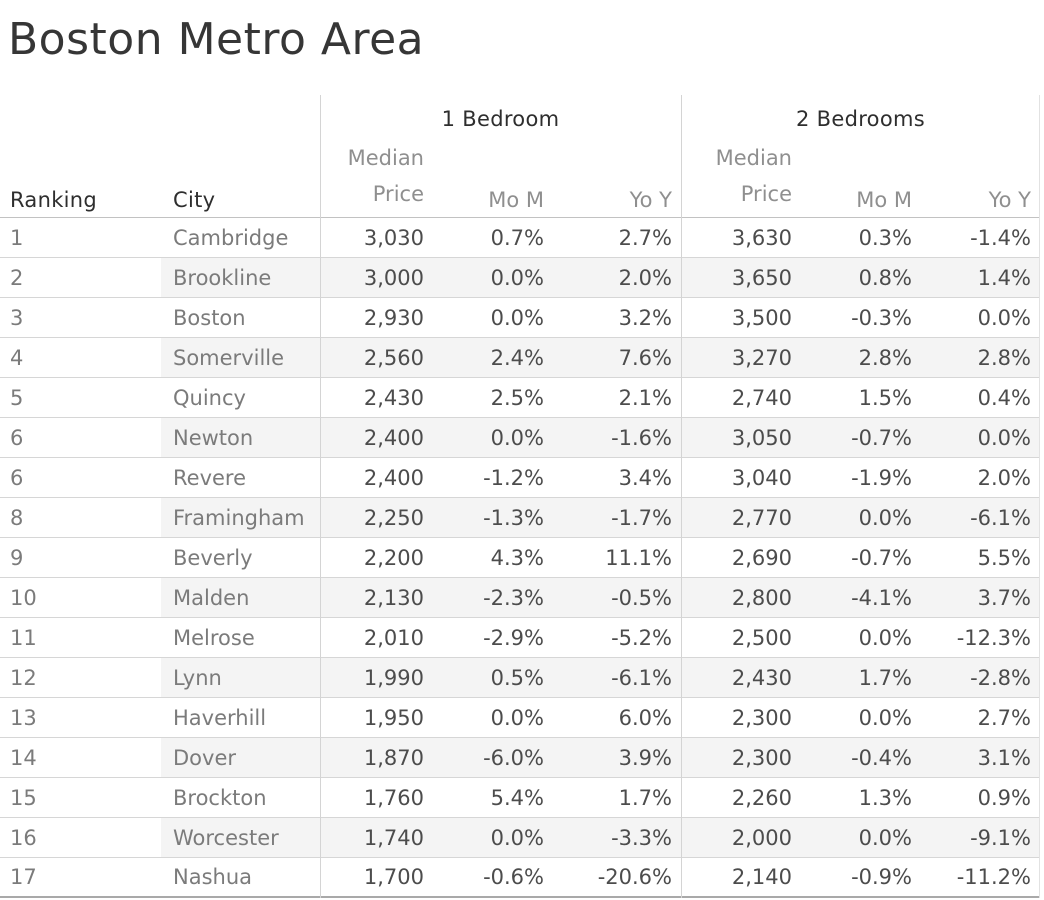 The width and height of the screenshot is (1044, 900). What do you see at coordinates (1004, 557) in the screenshot?
I see `yoy-cell-2br: 5.5%` at bounding box center [1004, 557].